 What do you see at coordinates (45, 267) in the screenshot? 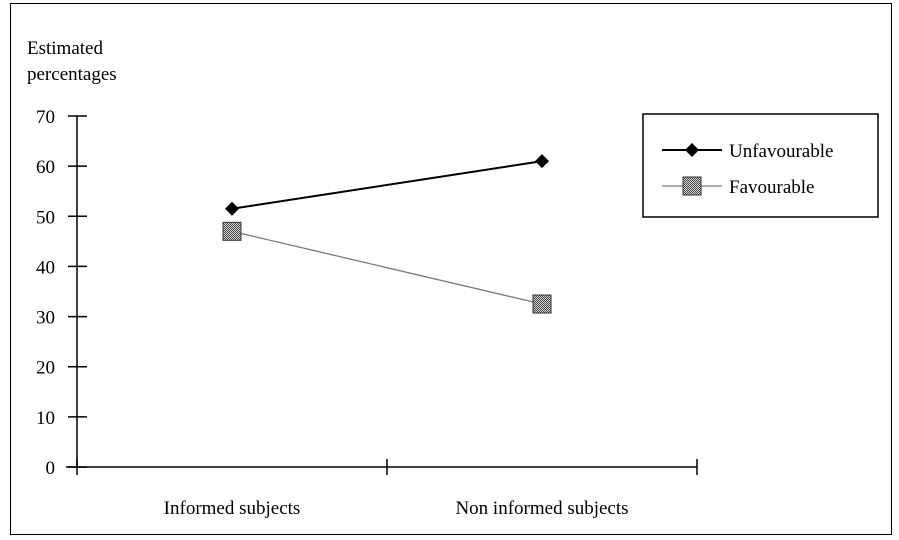
I see `y-tick-label: 40` at bounding box center [45, 267].